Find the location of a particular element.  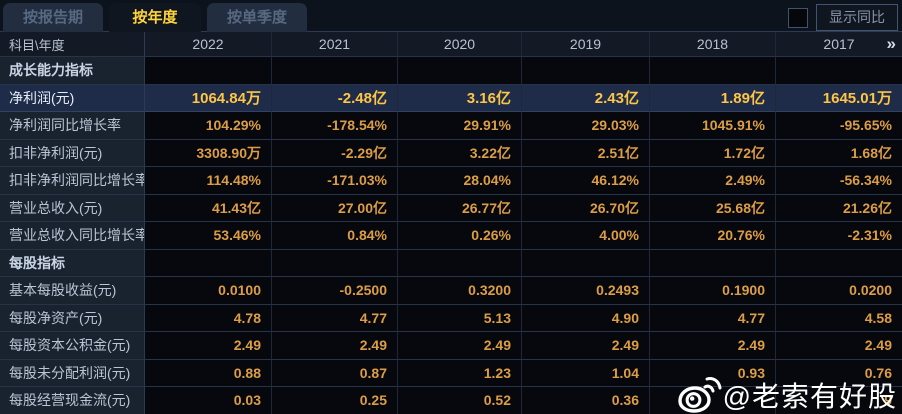

value-cell: -178.54% is located at coordinates (335, 126).